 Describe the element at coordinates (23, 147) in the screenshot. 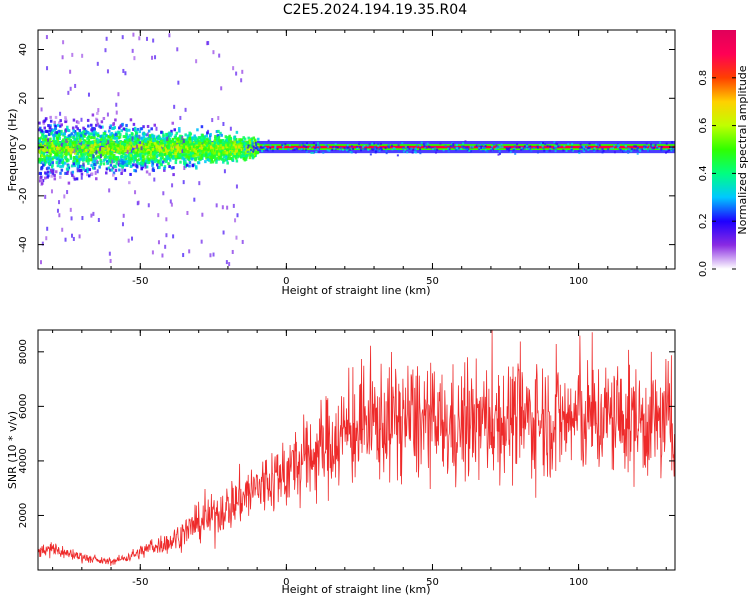

I see `y-tick-label: 0` at that location.